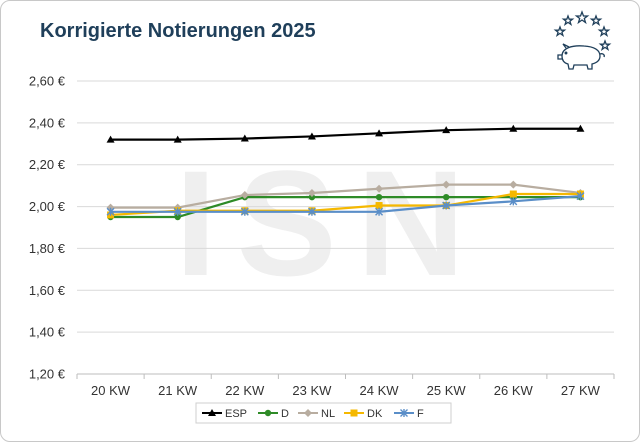 Image resolution: width=640 pixels, height=442 pixels. What do you see at coordinates (47, 164) in the screenshot?
I see `y-tick-label: 2,20 €` at bounding box center [47, 164].